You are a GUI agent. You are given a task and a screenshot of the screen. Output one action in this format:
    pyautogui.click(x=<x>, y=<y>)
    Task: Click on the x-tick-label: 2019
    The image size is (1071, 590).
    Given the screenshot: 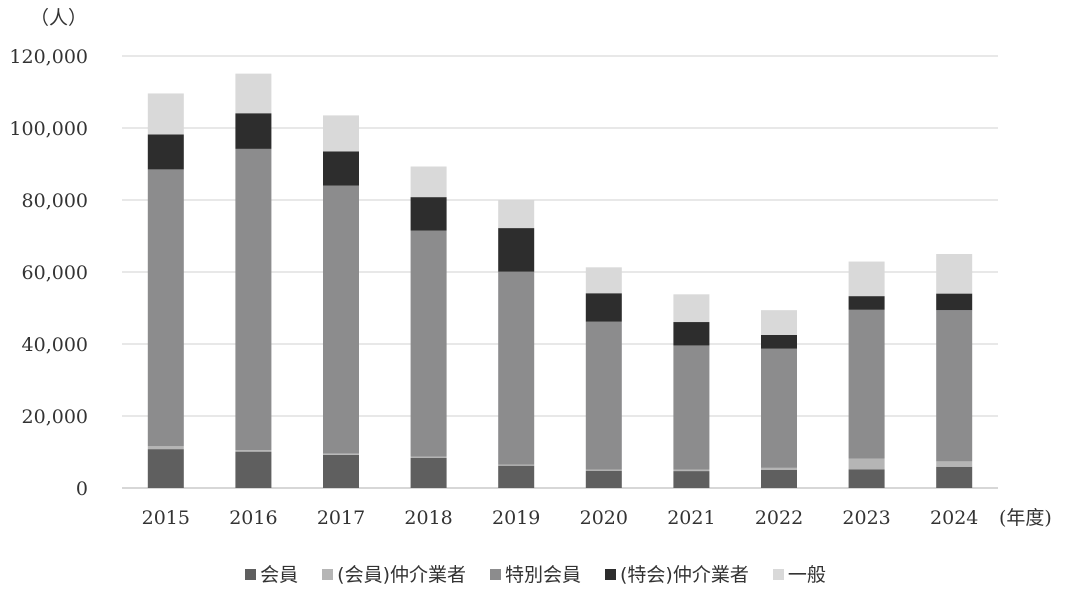 What is the action you would take?
    pyautogui.click(x=516, y=518)
    